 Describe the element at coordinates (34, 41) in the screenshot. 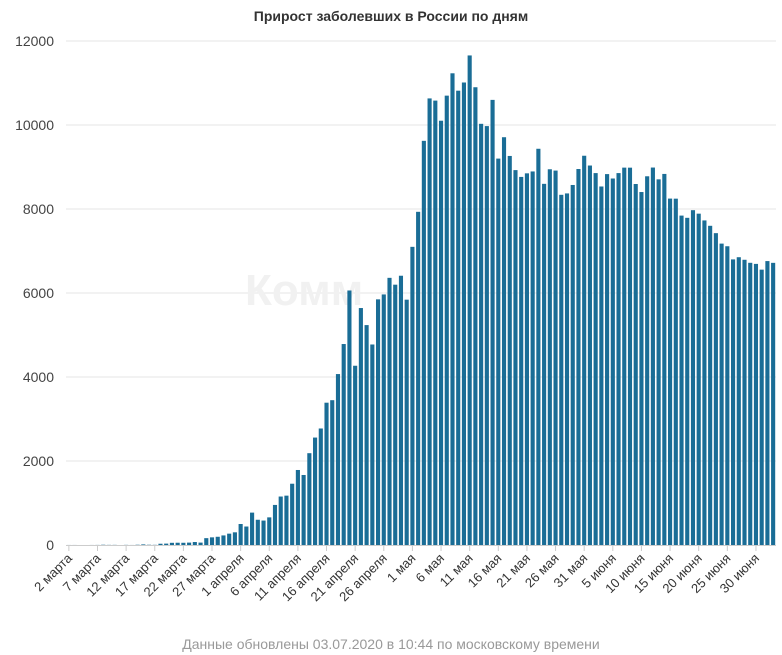

I see `y-tick-label: 12000` at that location.